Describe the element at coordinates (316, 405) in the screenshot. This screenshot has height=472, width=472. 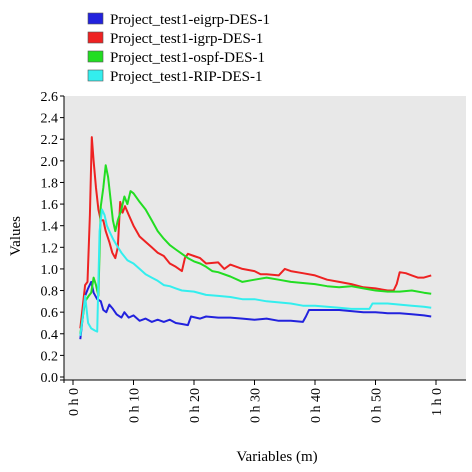
I see `x-tick-label: 0 h 40` at that location.